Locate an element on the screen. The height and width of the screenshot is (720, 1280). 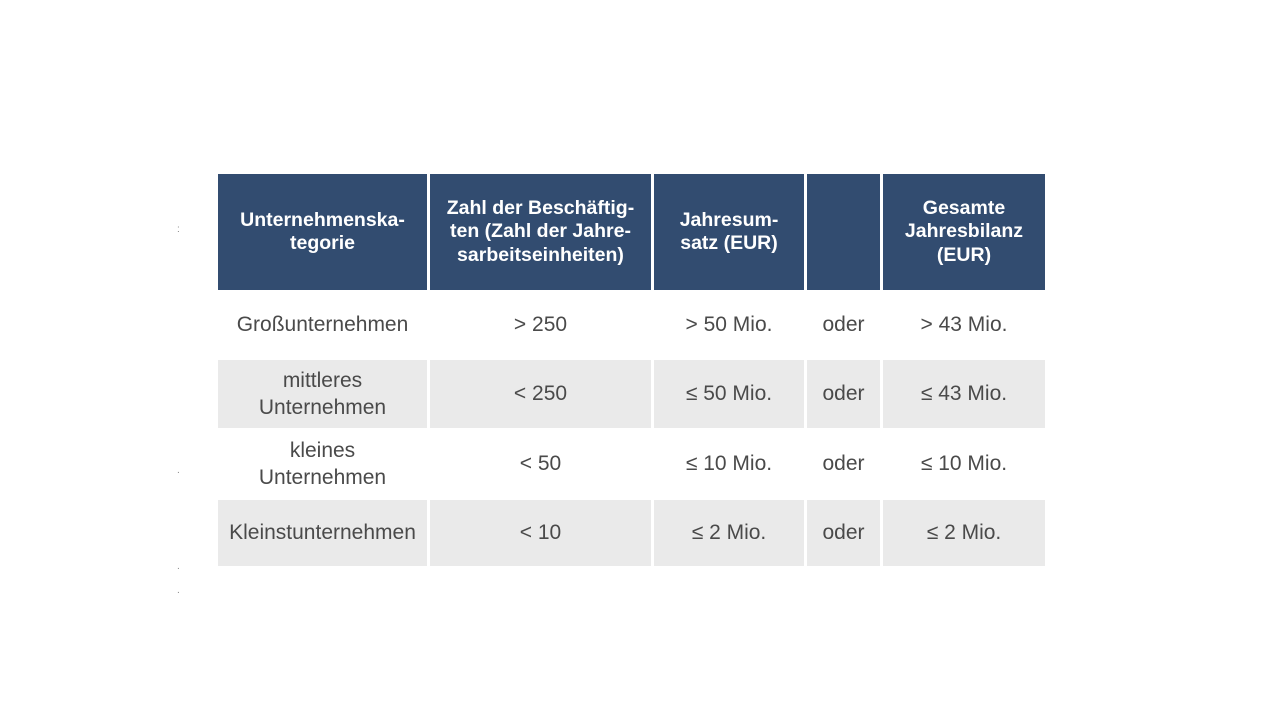
row-1-connector: oder is located at coordinates (843, 325).